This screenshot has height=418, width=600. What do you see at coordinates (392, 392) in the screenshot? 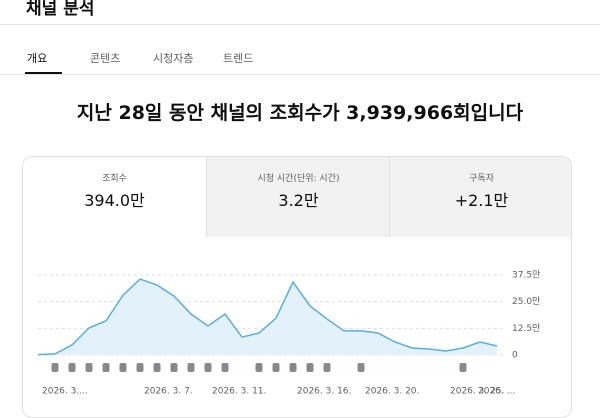
I see `x-tick-label: 2026. 3. 20.` at bounding box center [392, 392].